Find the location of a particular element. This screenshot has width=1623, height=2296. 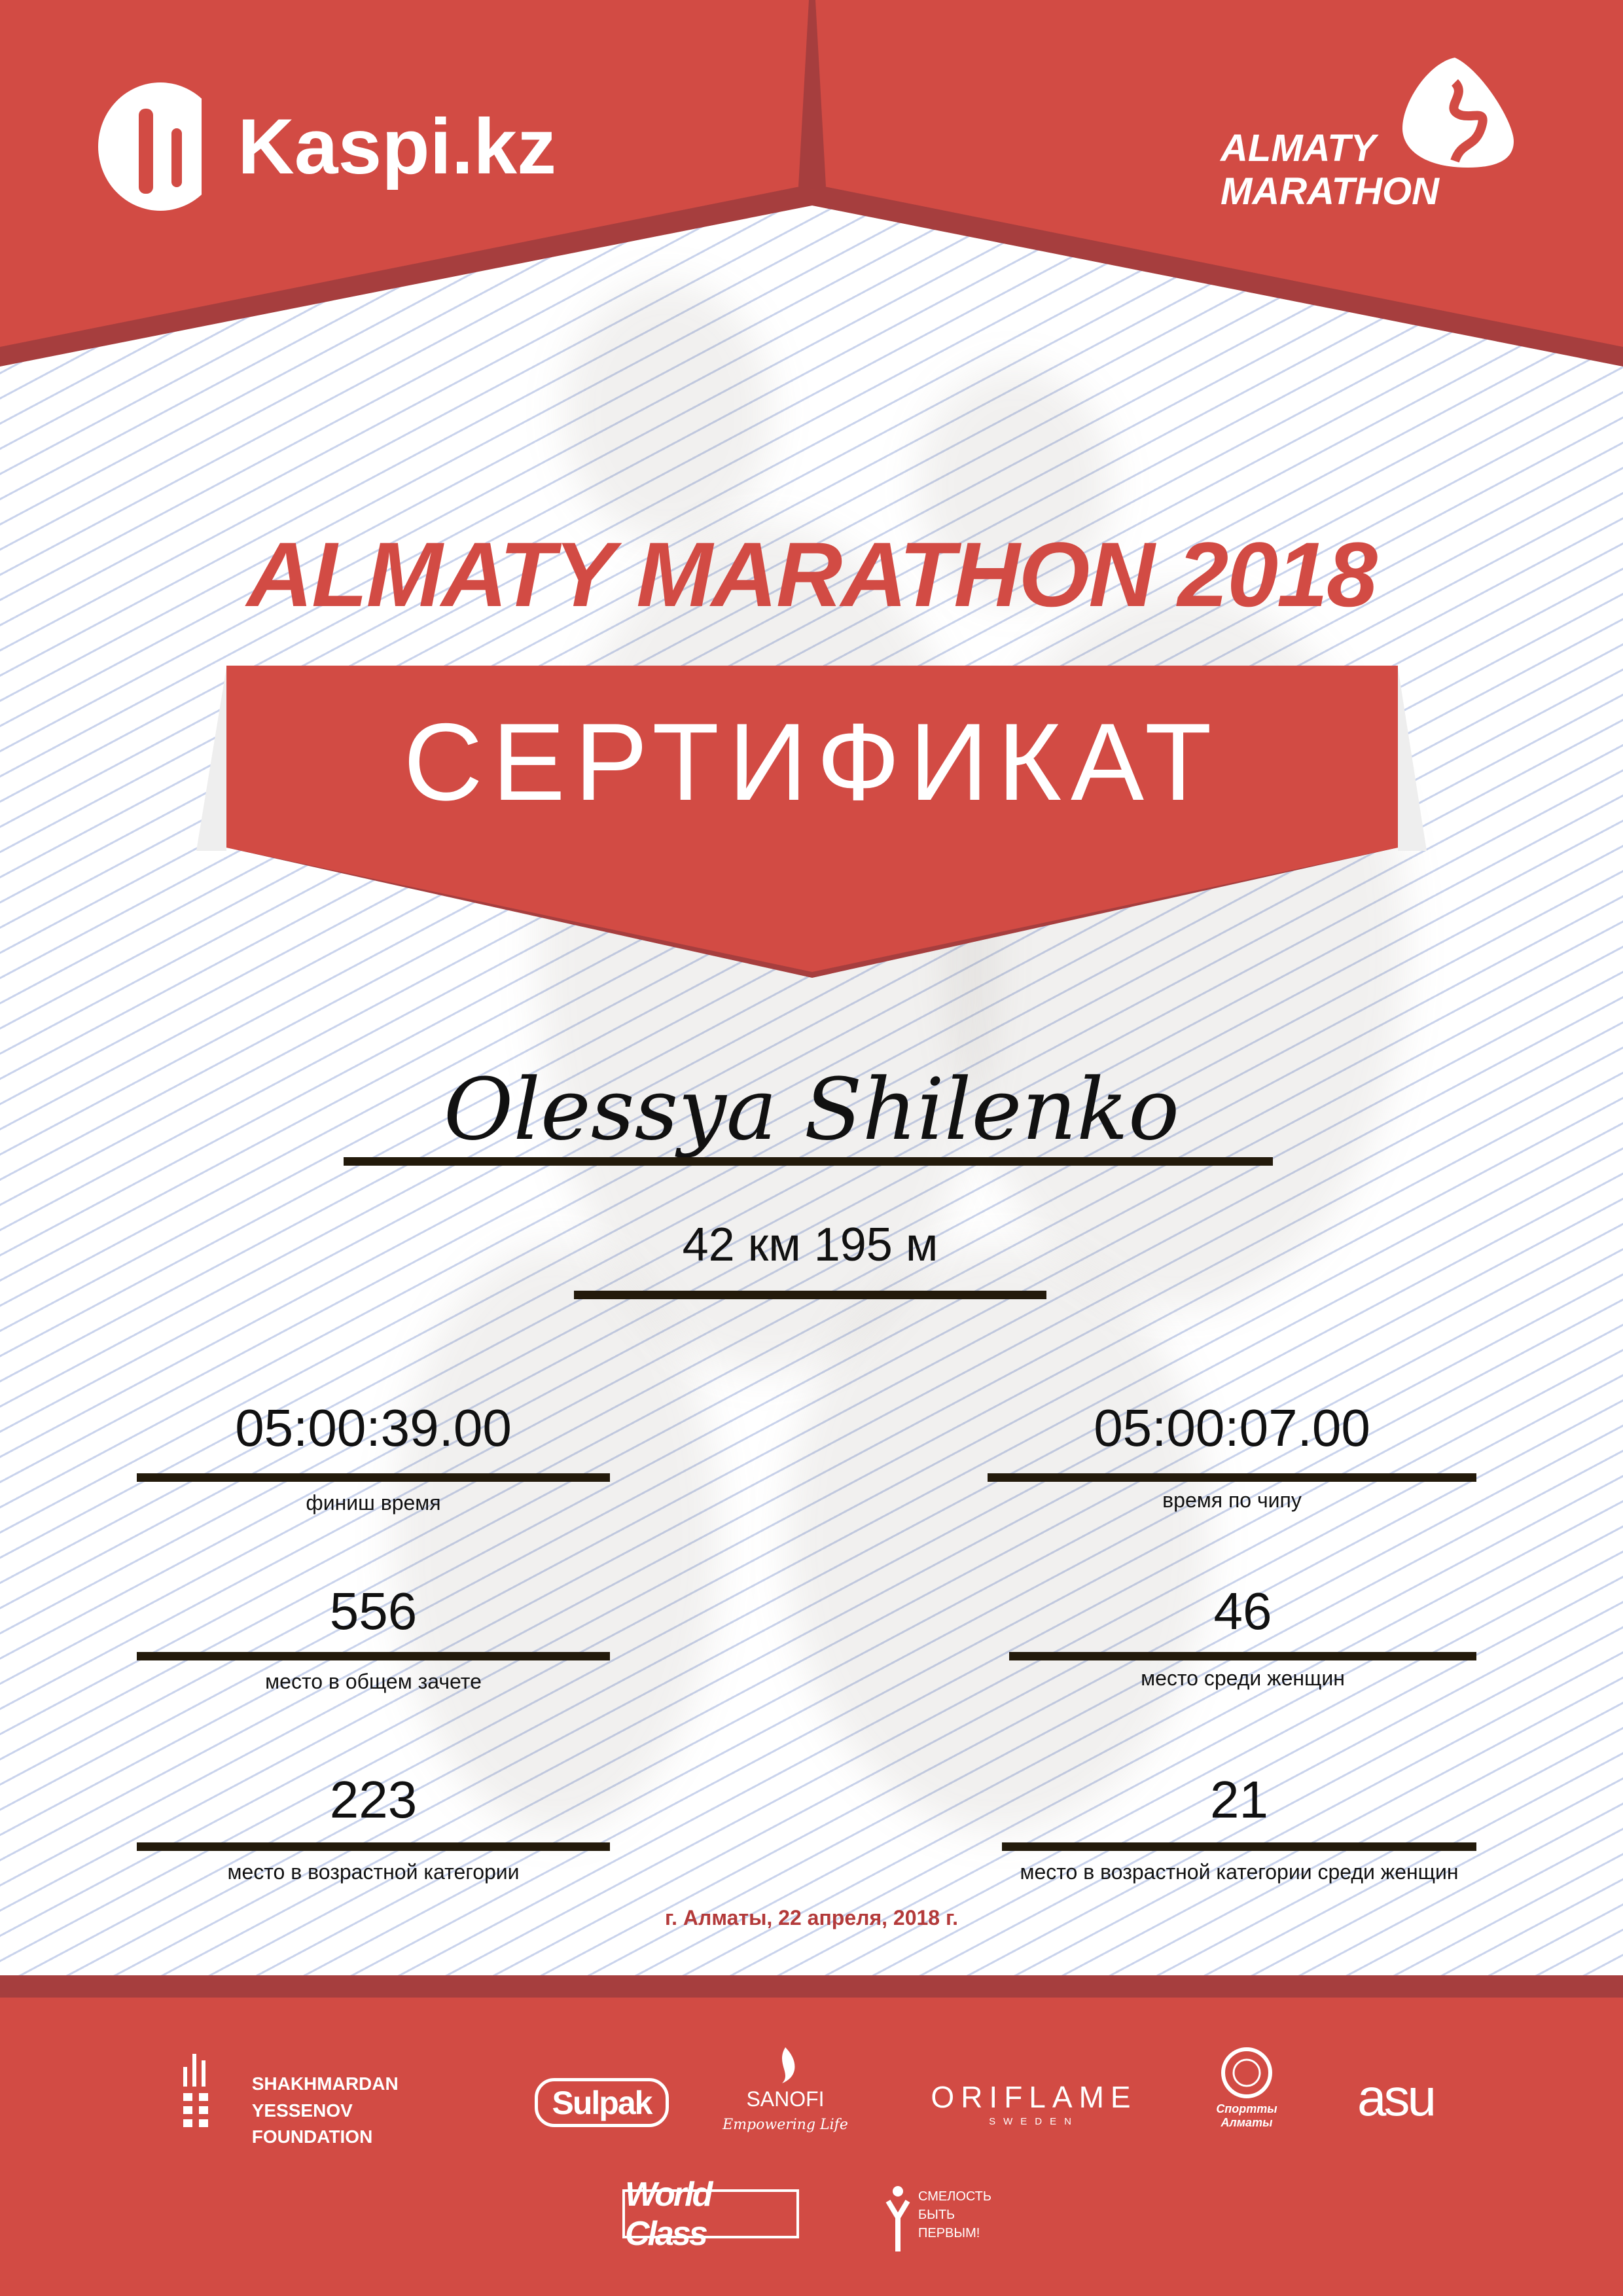

result-value: 05:00:07.00 is located at coordinates (1232, 1428).